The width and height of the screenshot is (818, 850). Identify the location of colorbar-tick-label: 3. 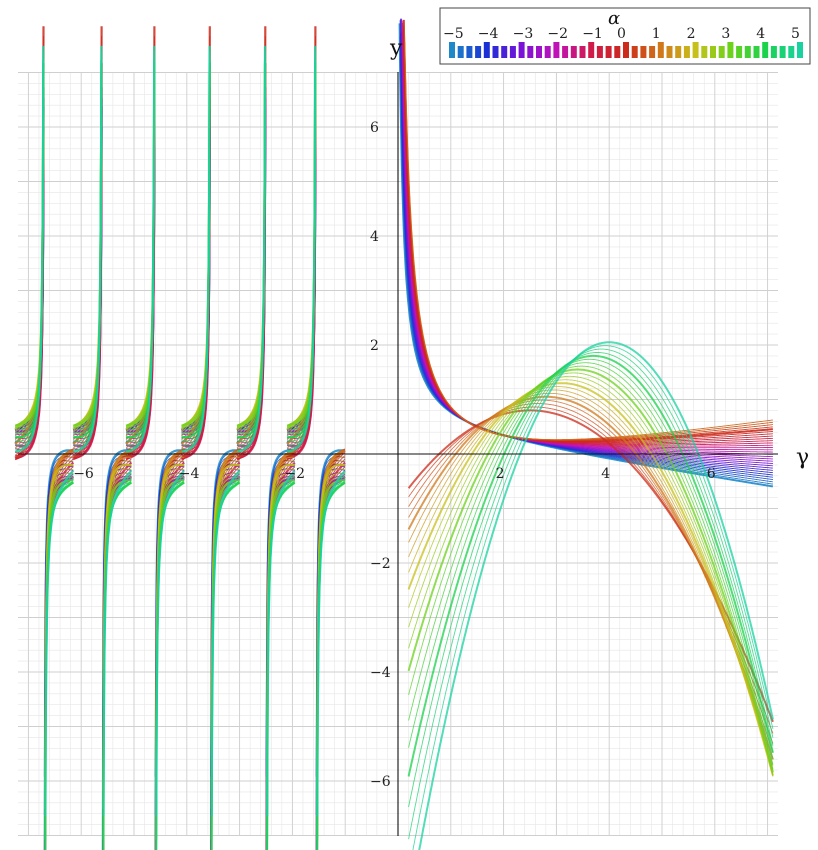
(725, 34).